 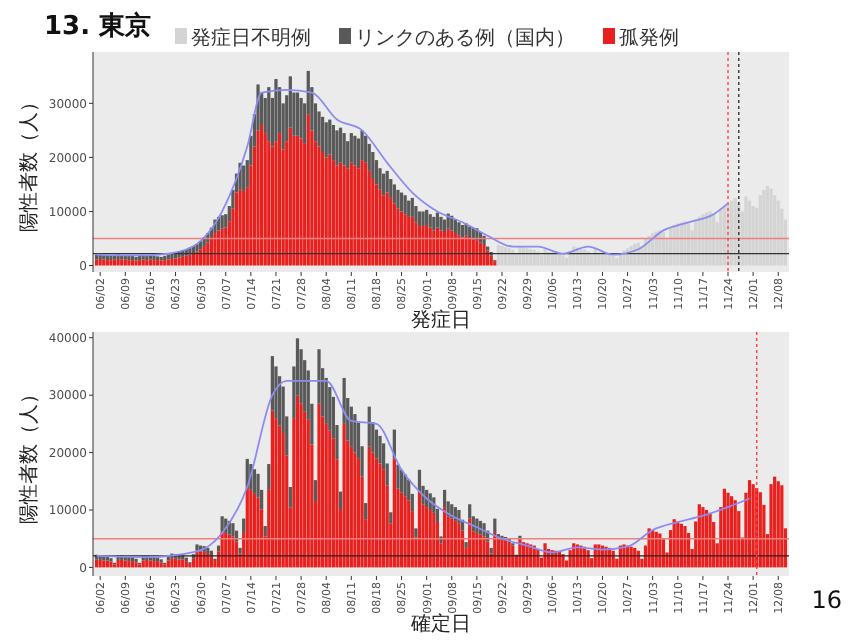 I want to click on x-axis-title: 確定日, so click(x=440, y=624).